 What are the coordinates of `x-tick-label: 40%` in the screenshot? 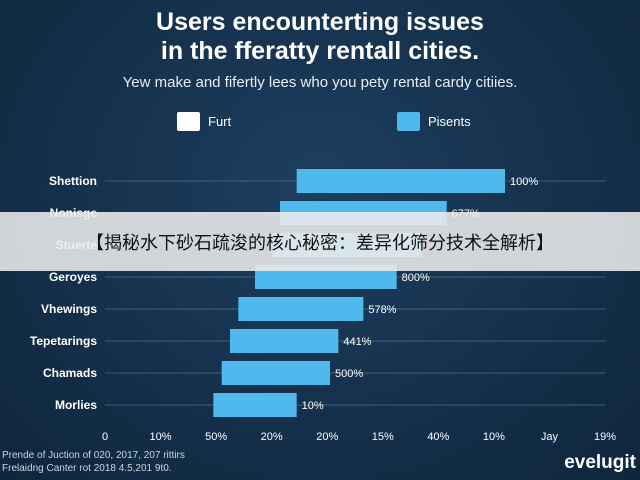 It's located at (438, 437).